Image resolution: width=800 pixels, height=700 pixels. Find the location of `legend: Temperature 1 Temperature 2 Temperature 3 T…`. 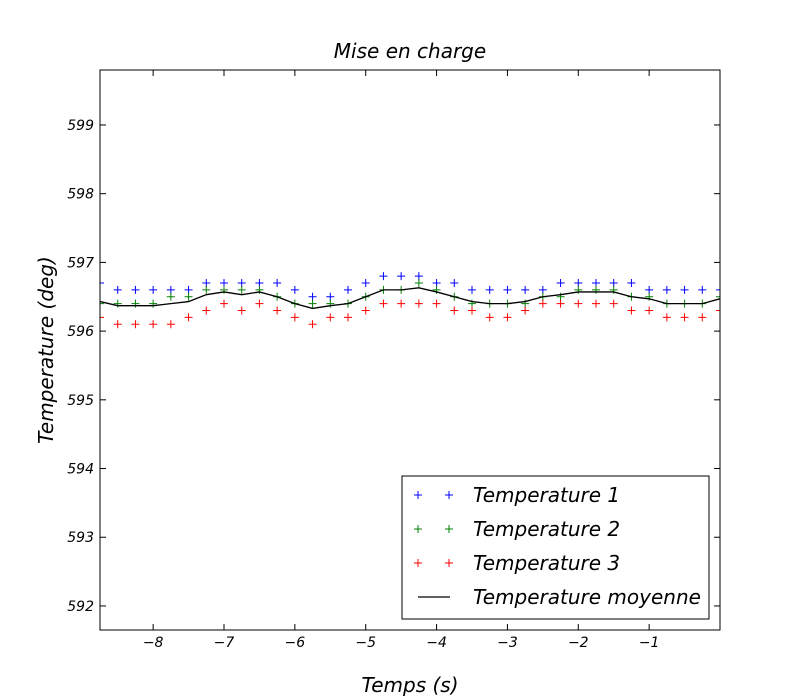

legend: Temperature 1 Temperature 2 Temperature 3 T… is located at coordinates (555, 547).